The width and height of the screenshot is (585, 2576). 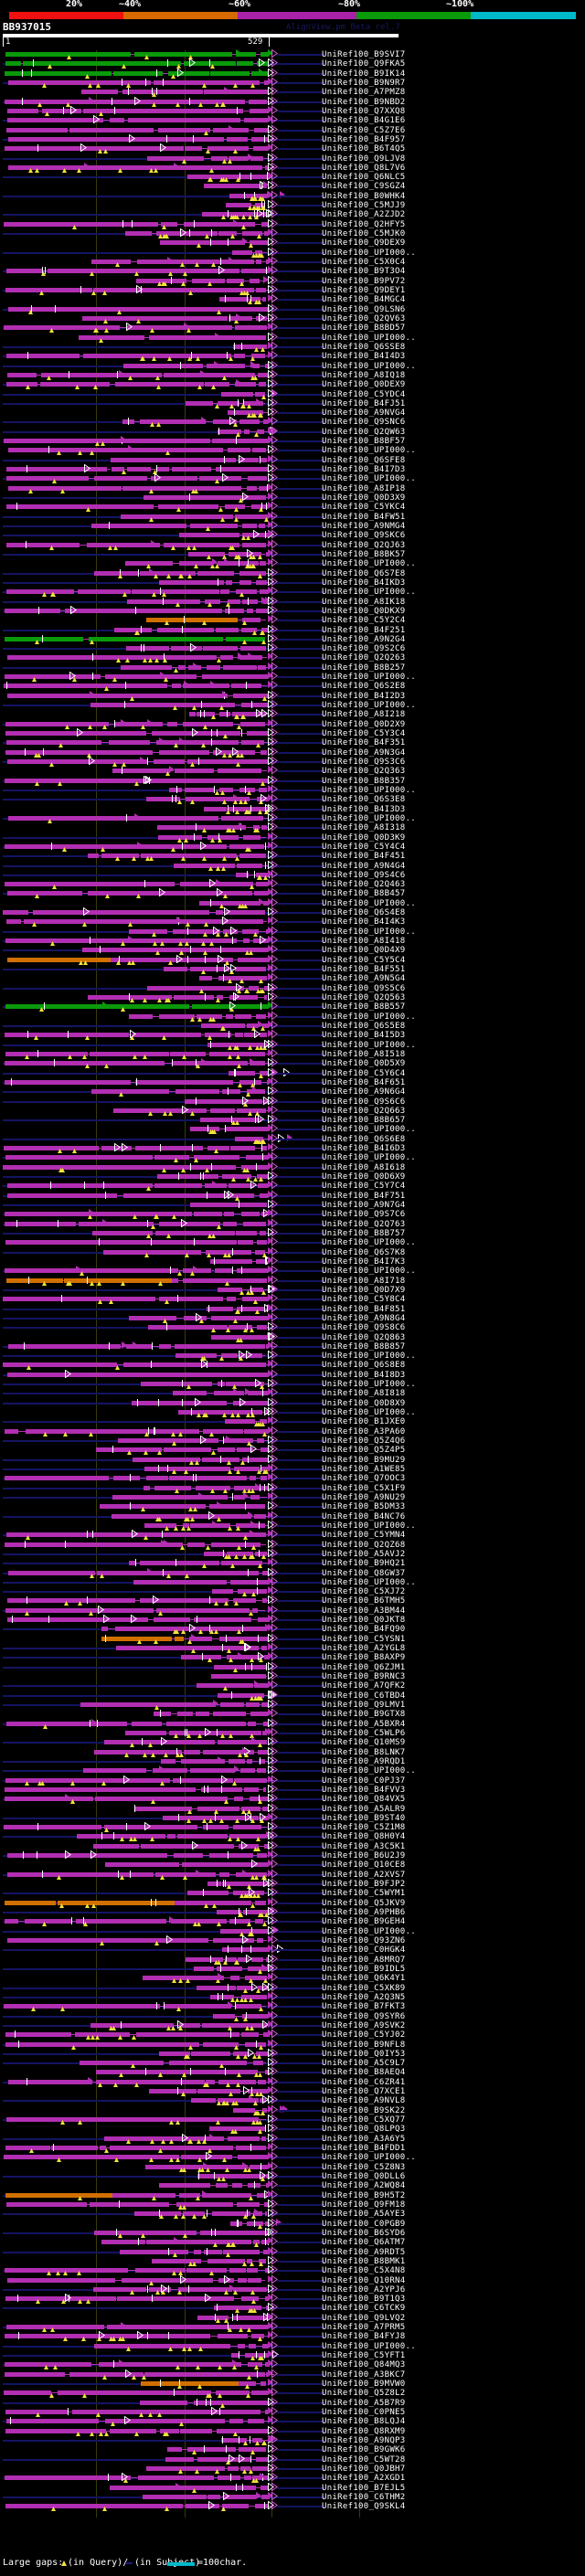 What do you see at coordinates (364, 866) in the screenshot?
I see `sequence-label: UniRef100_A9N4G4` at bounding box center [364, 866].